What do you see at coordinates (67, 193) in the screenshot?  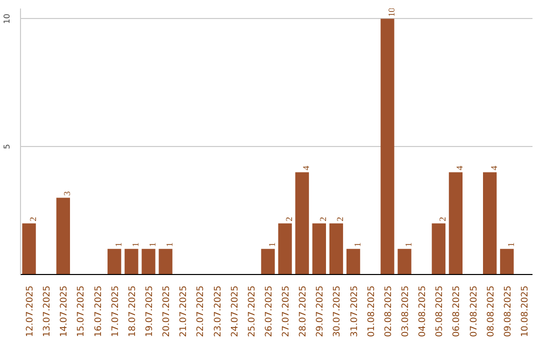 I see `data-label: 3` at bounding box center [67, 193].